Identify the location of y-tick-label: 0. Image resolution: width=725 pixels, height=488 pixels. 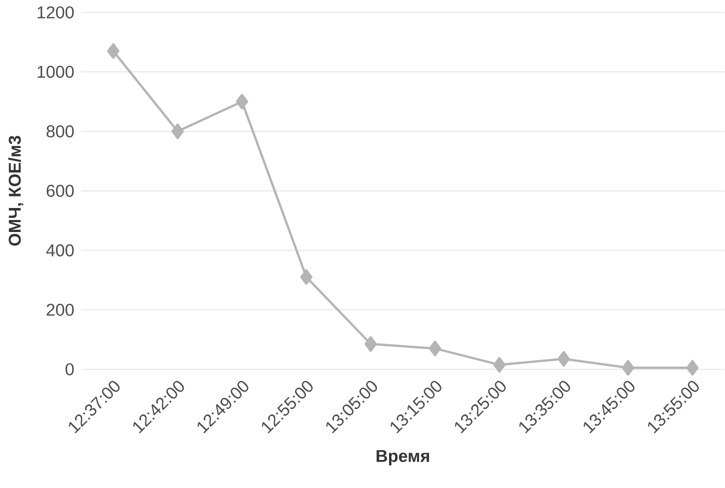
(70, 369).